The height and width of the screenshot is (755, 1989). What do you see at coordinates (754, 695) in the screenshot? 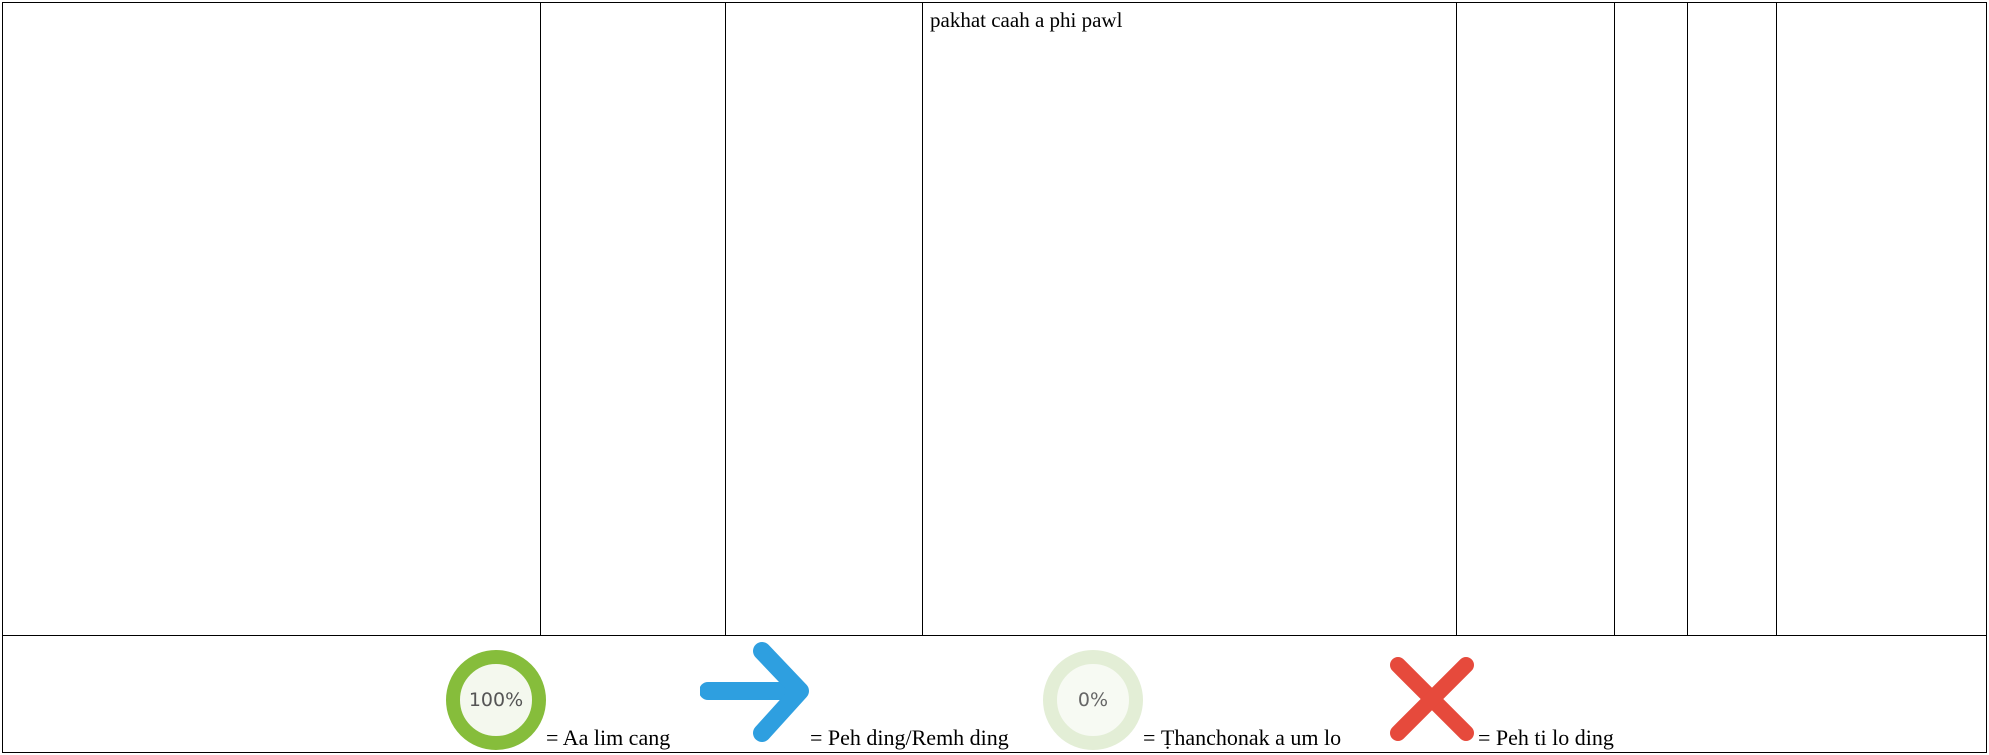
I see `arrow-right-icon` at bounding box center [754, 695].